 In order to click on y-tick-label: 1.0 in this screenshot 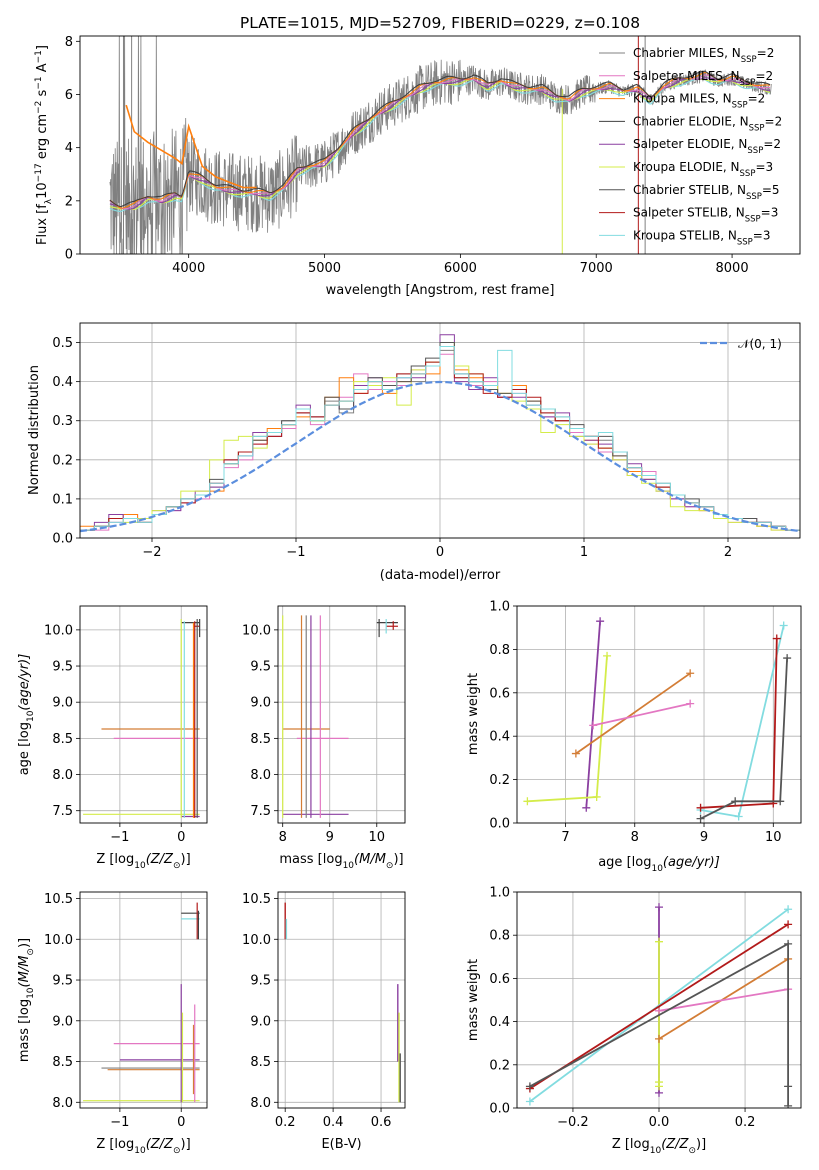, I will do `click(499, 607)`.